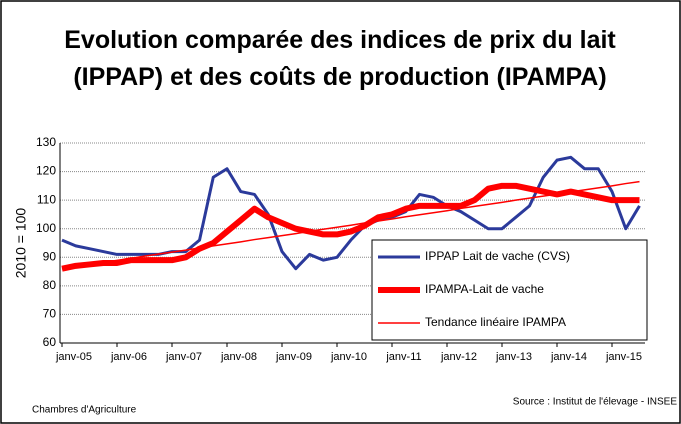 The width and height of the screenshot is (681, 424). What do you see at coordinates (293, 357) in the screenshot?
I see `x-tick-label: janv-09` at bounding box center [293, 357].